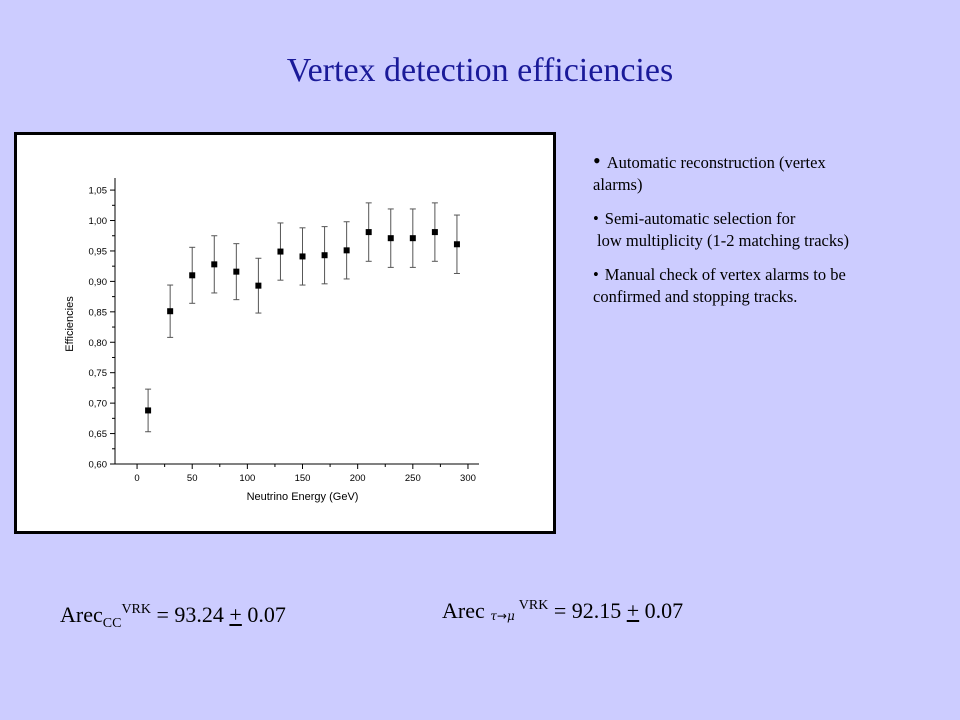 This screenshot has height=720, width=960. I want to click on formula-cc-value: = 93.24, so click(190, 614).